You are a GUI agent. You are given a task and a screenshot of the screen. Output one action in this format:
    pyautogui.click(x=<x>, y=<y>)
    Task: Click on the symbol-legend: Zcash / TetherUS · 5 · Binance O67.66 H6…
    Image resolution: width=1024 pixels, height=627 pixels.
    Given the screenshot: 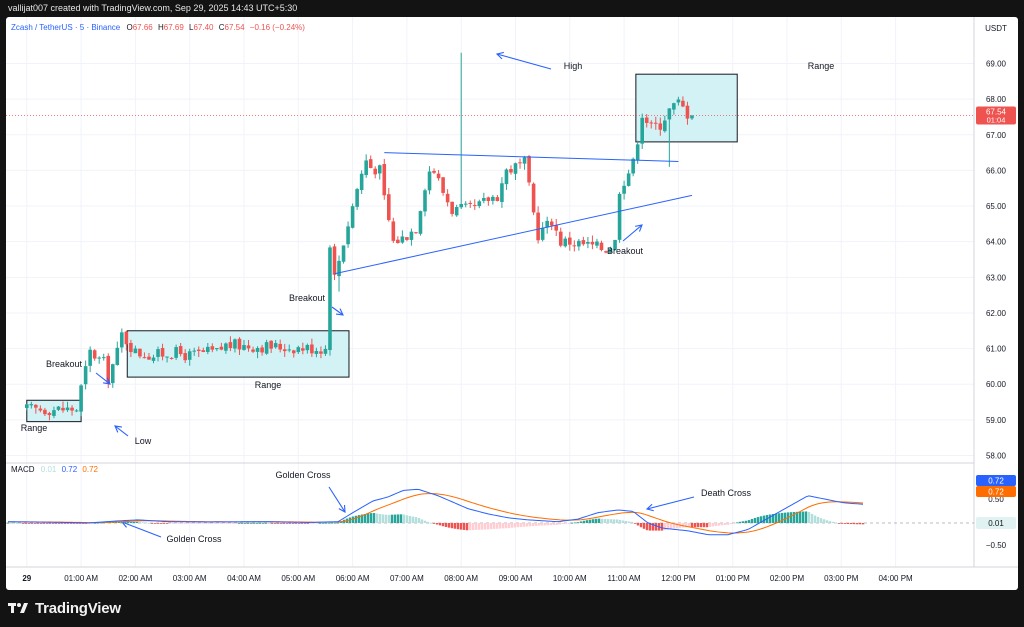 What is the action you would take?
    pyautogui.click(x=158, y=27)
    